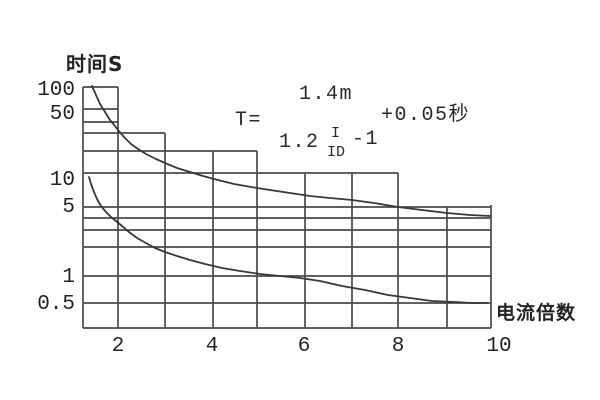 The width and height of the screenshot is (600, 400). I want to click on y-tick-label-100: 100, so click(56, 90).